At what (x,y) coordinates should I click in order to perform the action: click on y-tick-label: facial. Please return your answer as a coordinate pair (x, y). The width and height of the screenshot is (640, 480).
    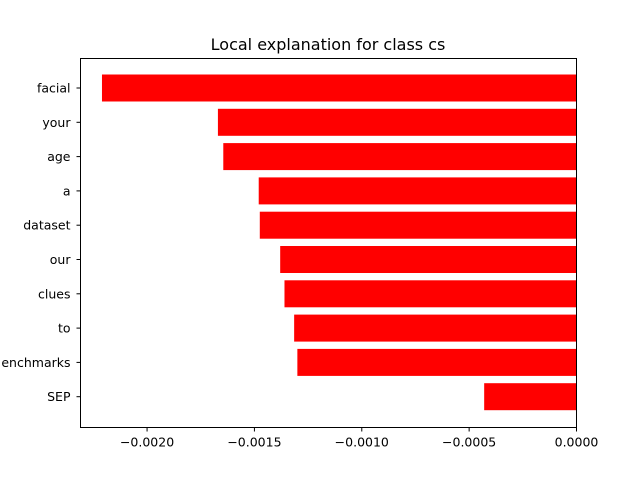
    Looking at the image, I should click on (54, 88).